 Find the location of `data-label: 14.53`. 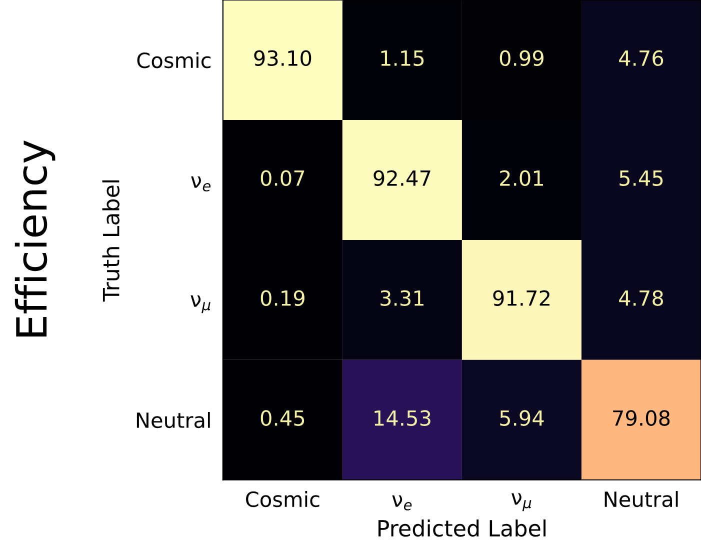

data-label: 14.53 is located at coordinates (402, 418).